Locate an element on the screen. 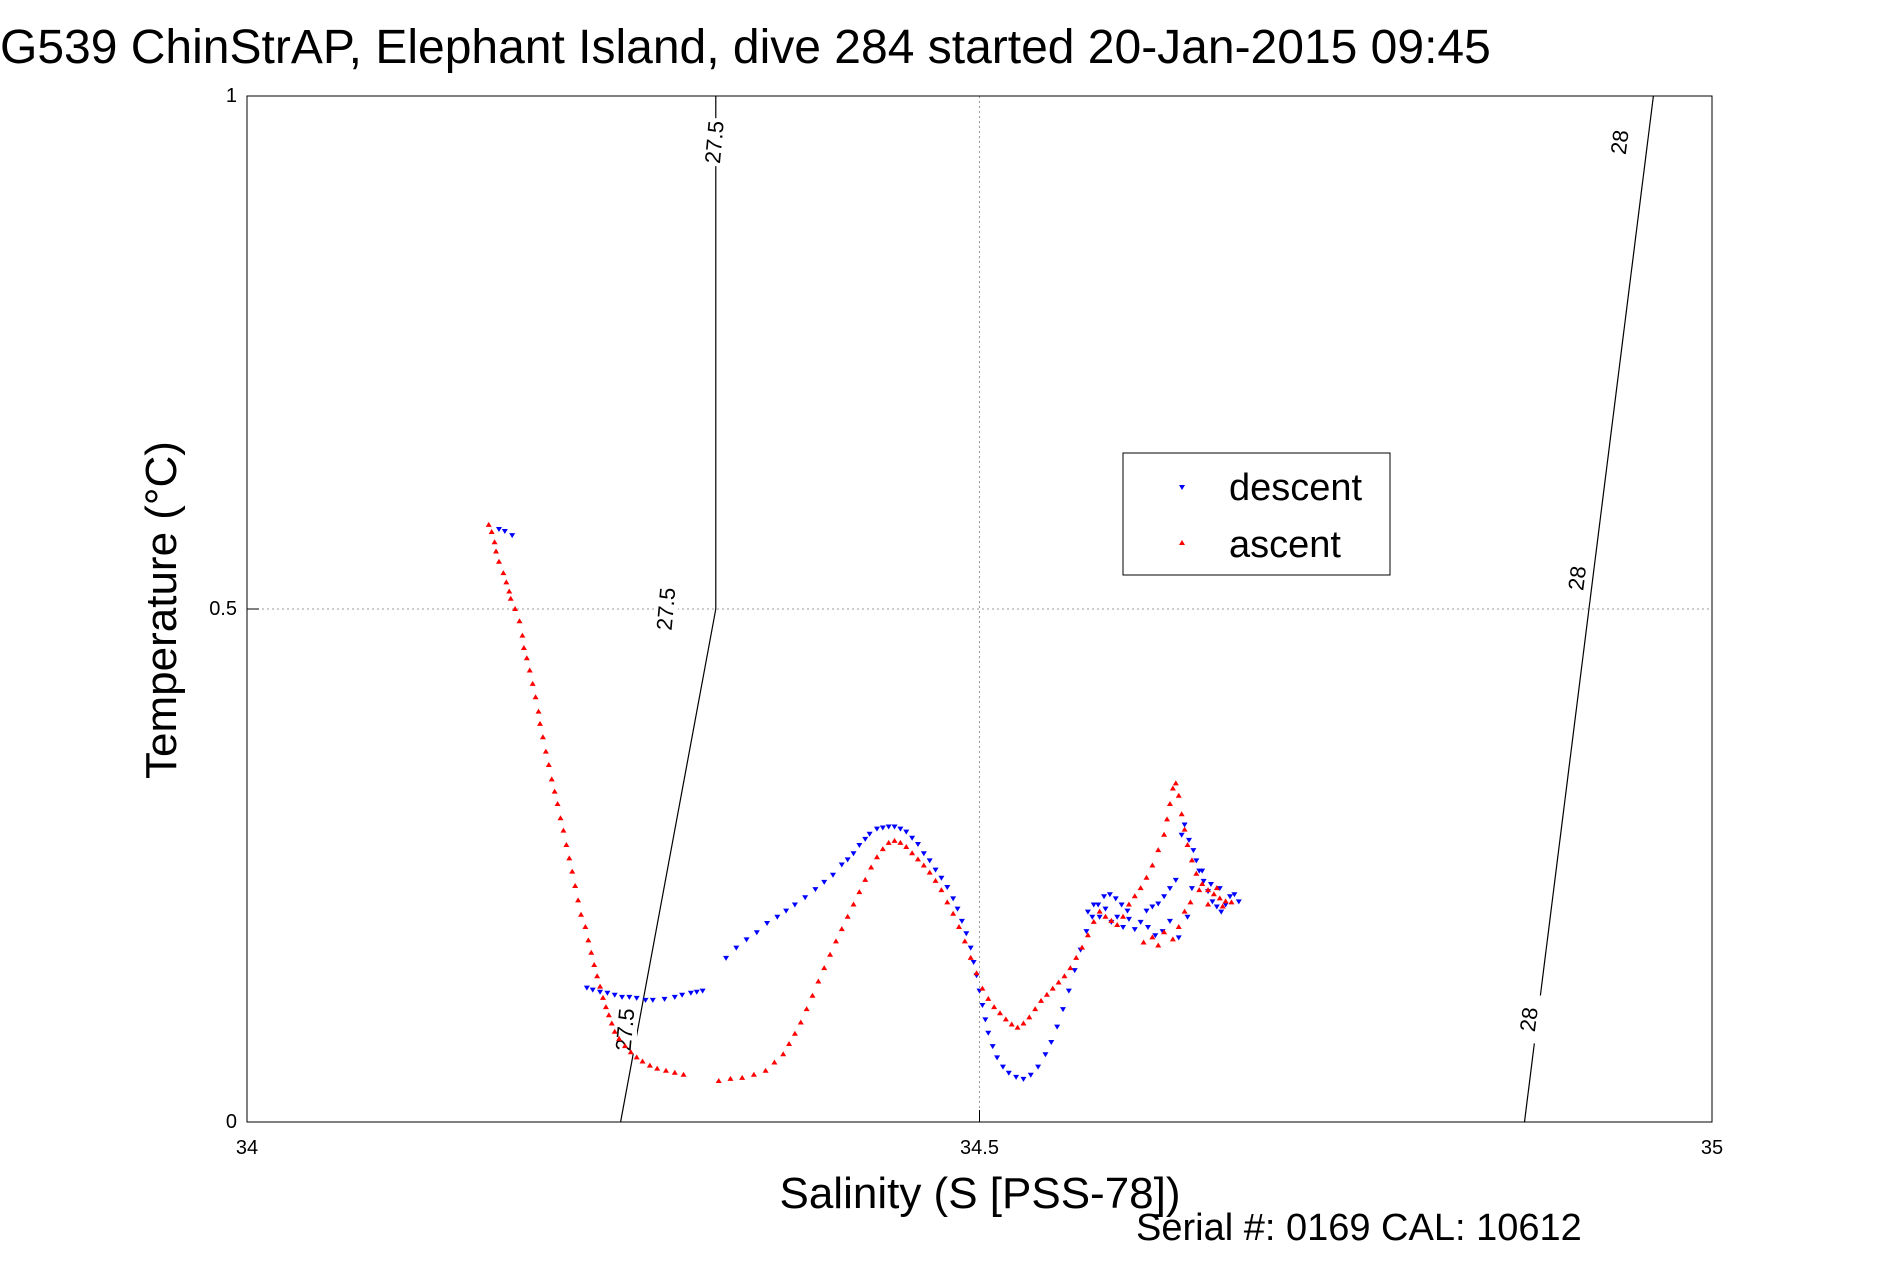 This screenshot has width=1891, height=1262. legend-box is located at coordinates (1256, 514).